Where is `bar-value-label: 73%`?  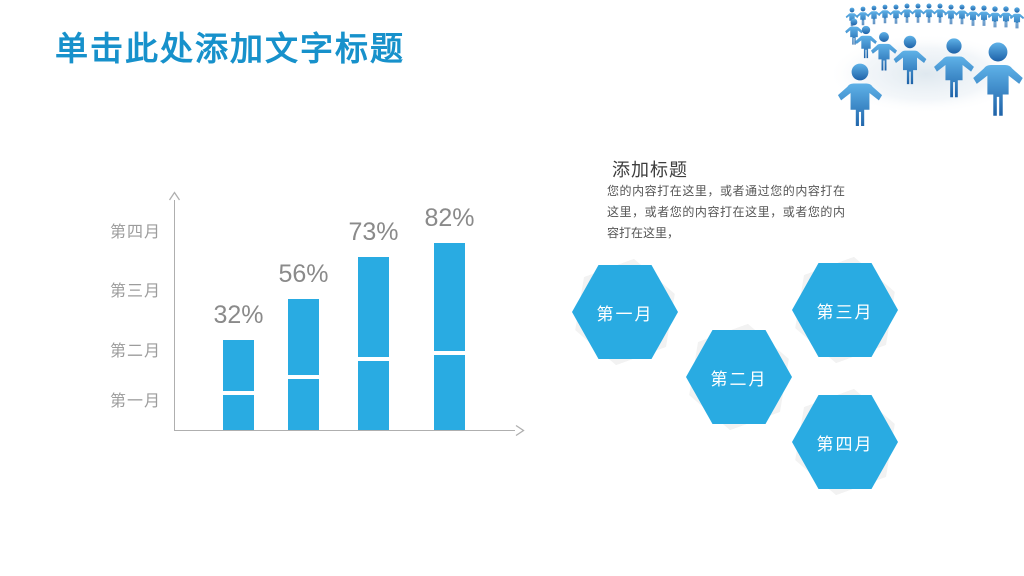 bar-value-label: 73% is located at coordinates (373, 232).